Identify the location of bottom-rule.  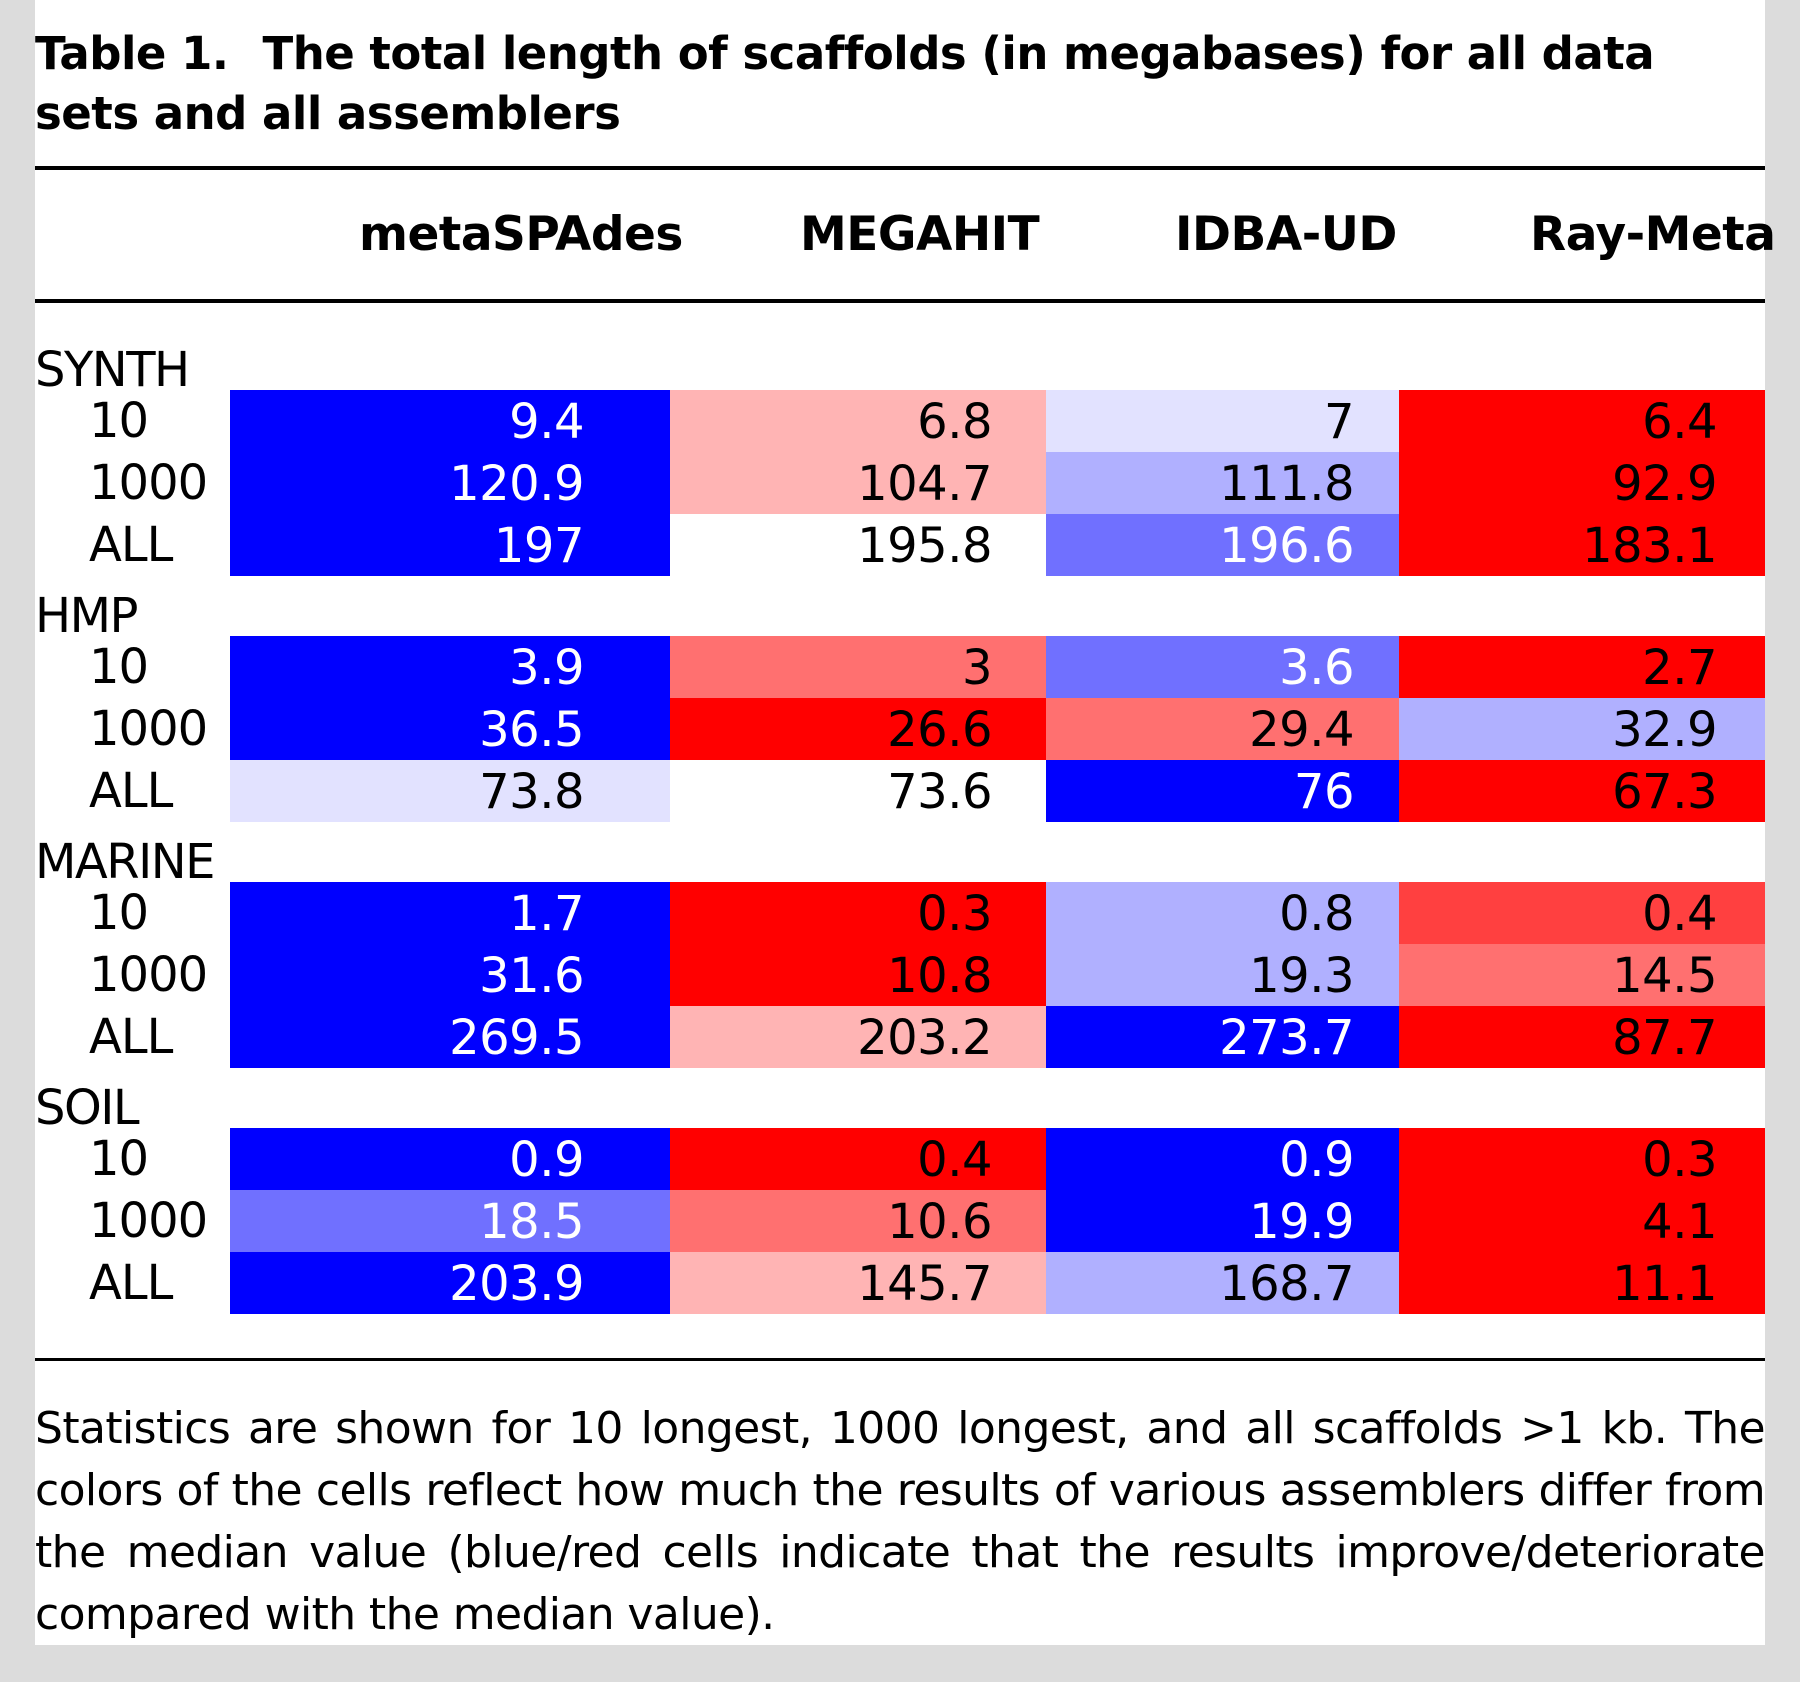
(900, 1359).